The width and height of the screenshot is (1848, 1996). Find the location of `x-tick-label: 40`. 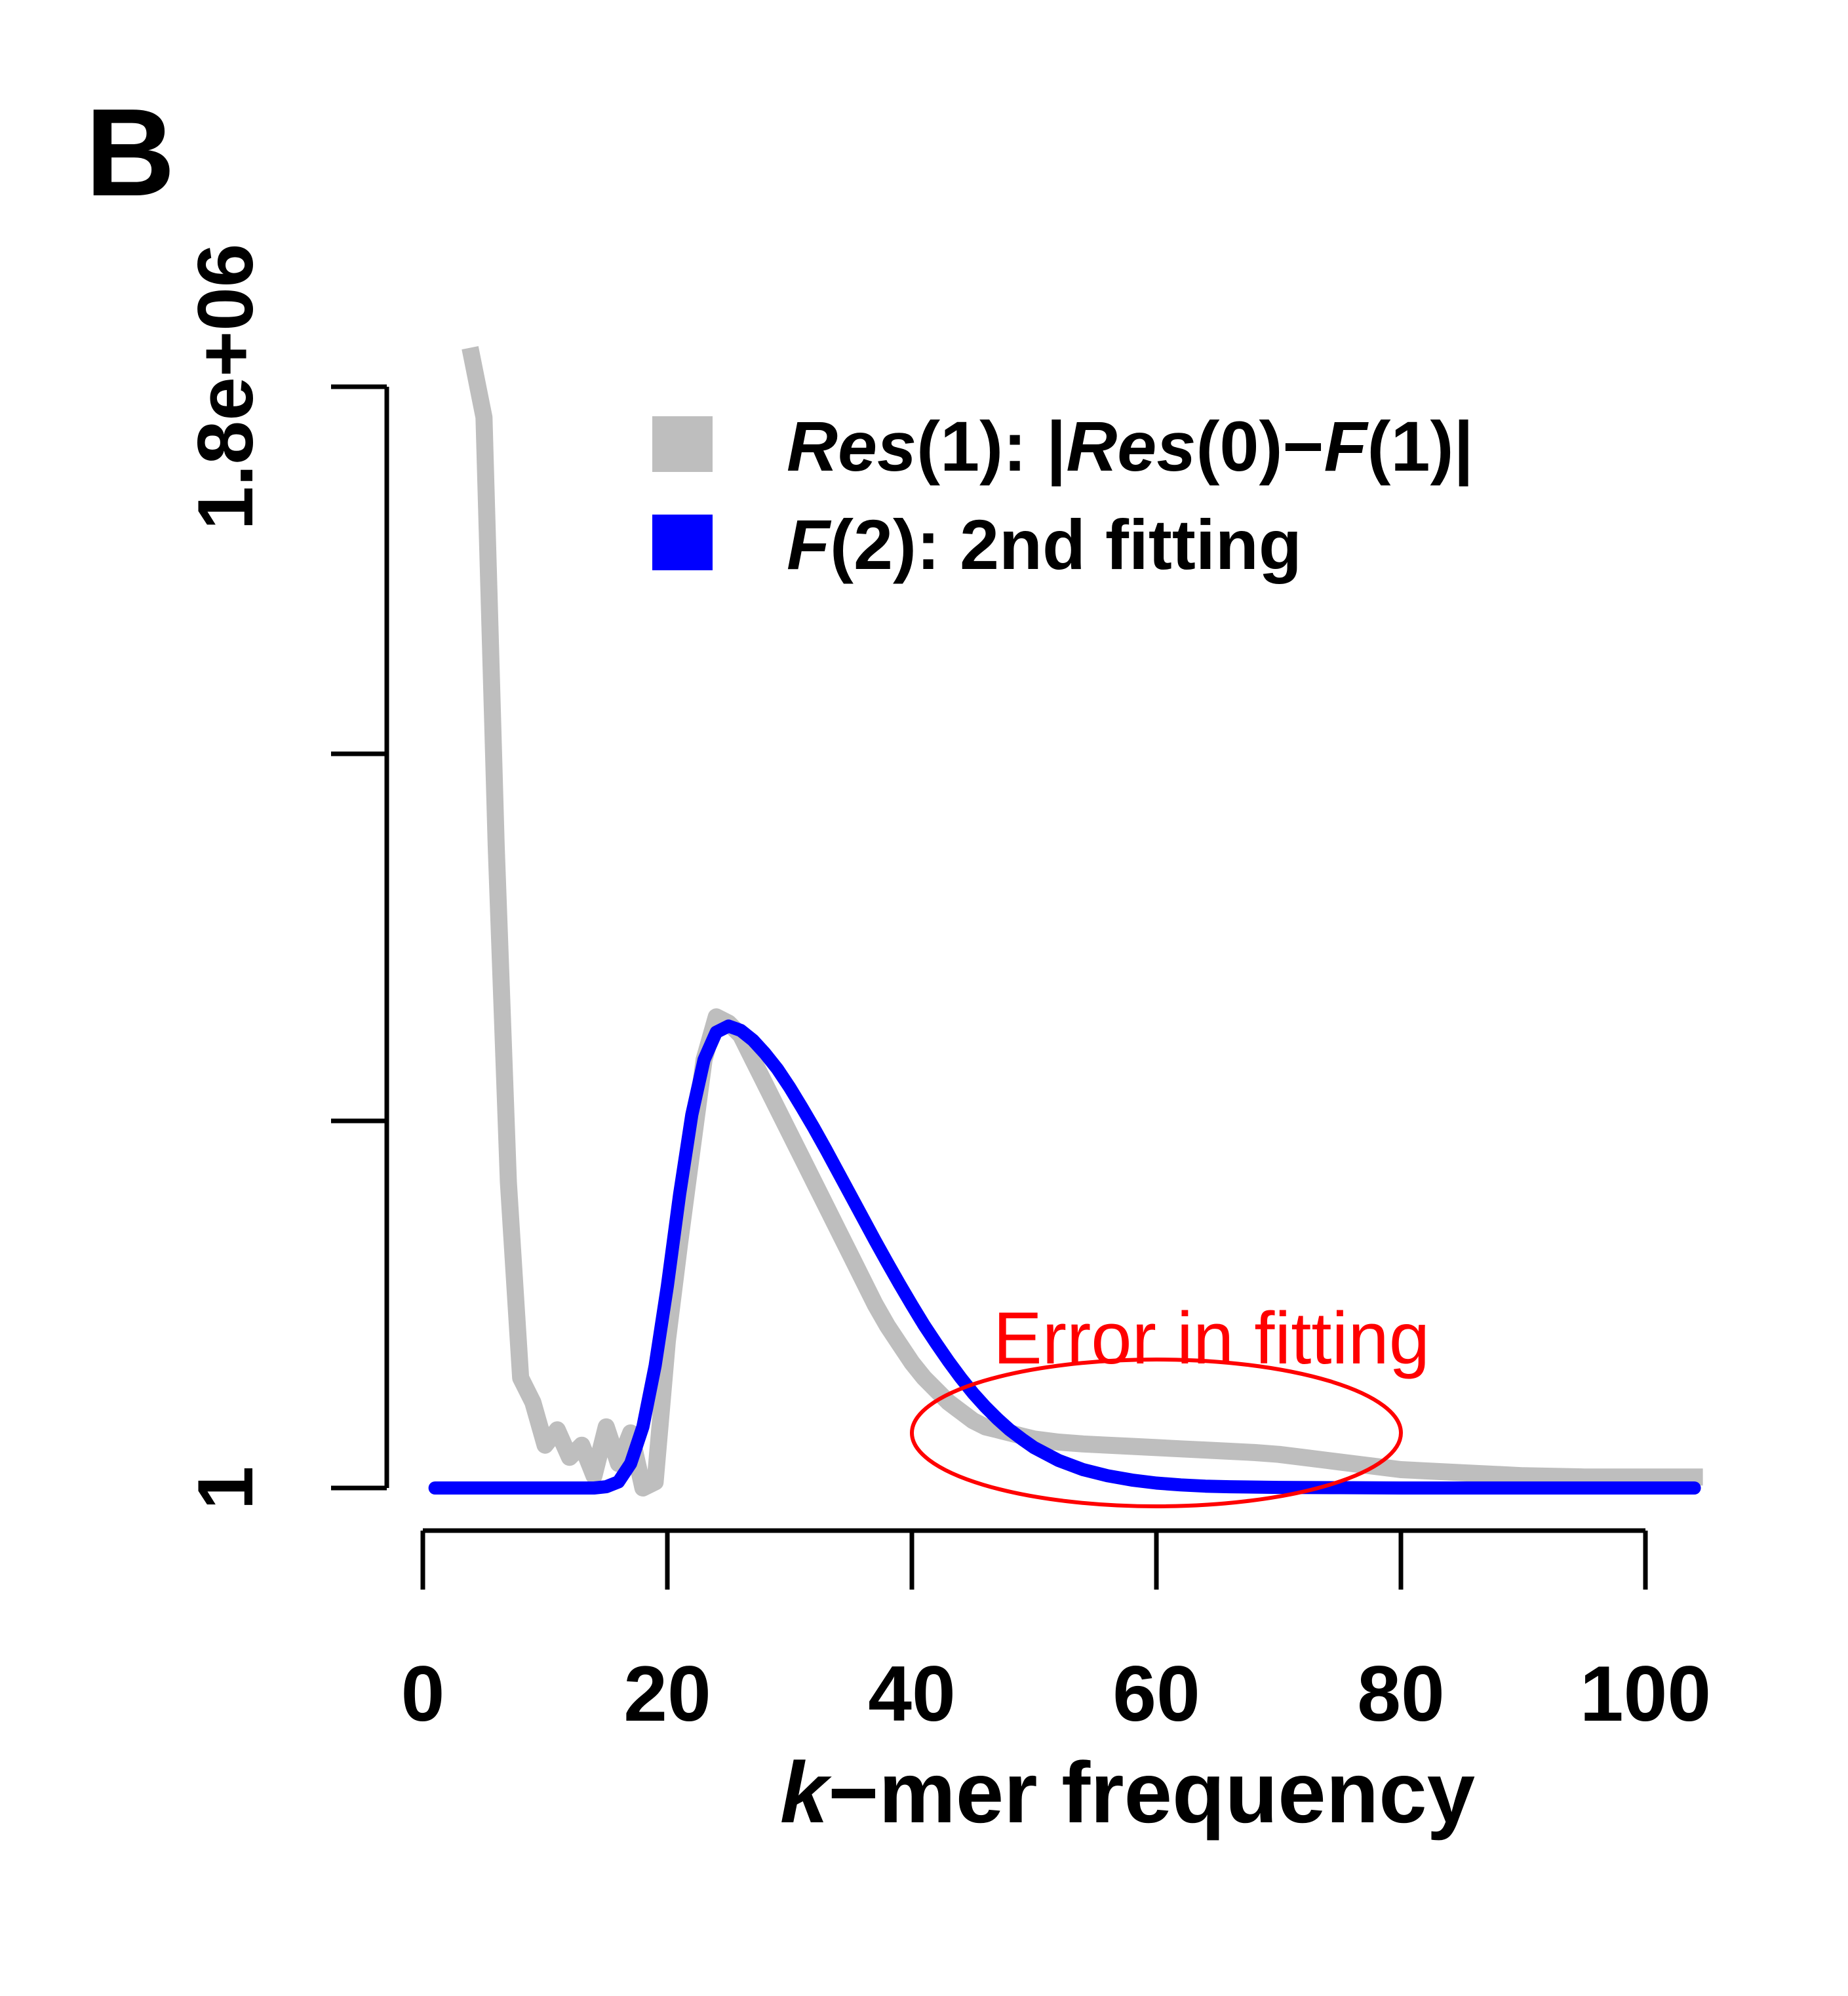

x-tick-label: 40 is located at coordinates (911, 1694).